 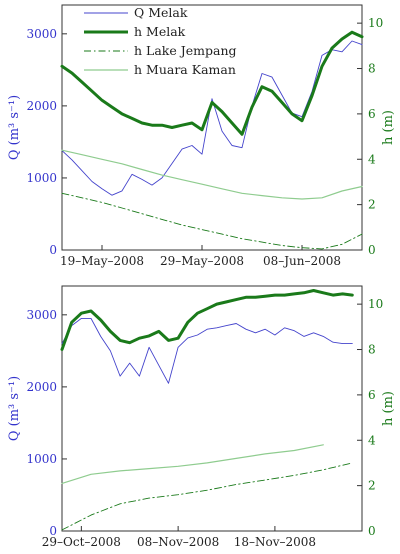 I want to click on x-tick-label: 19–May–2008, so click(x=102, y=261).